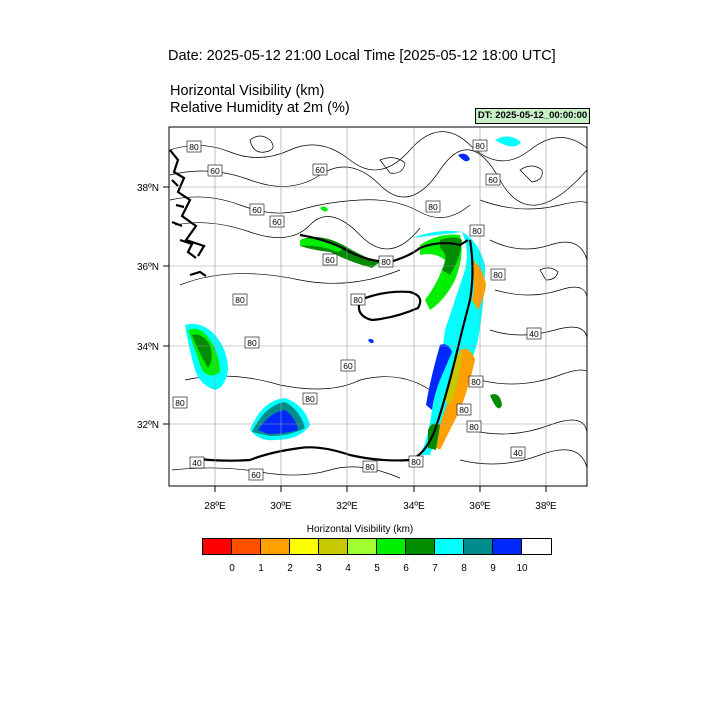 The height and width of the screenshot is (720, 720). I want to click on colorbar-tick-label: 3, so click(319, 568).